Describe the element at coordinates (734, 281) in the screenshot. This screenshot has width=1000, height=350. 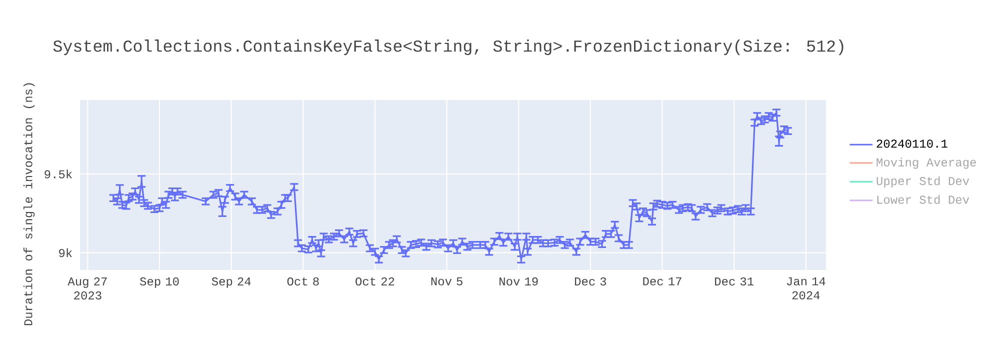
I see `x-tick-label: Dec 31` at that location.